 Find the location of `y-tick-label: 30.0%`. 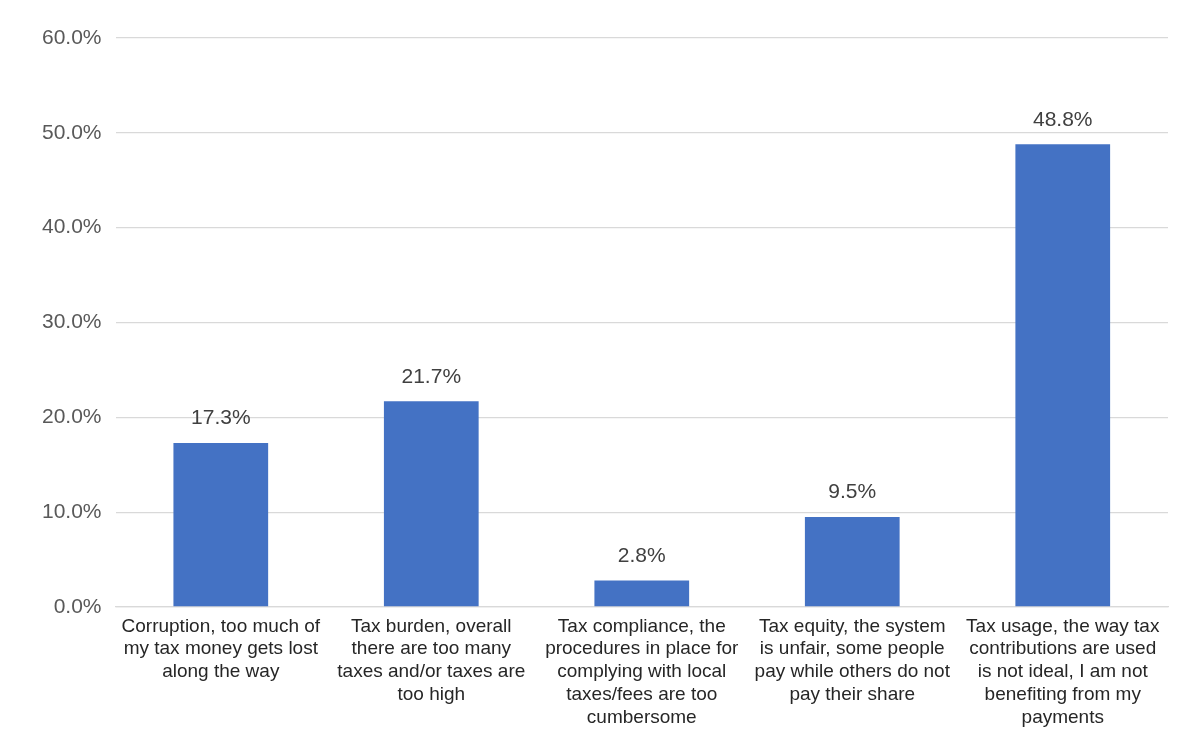

y-tick-label: 30.0% is located at coordinates (72, 321).